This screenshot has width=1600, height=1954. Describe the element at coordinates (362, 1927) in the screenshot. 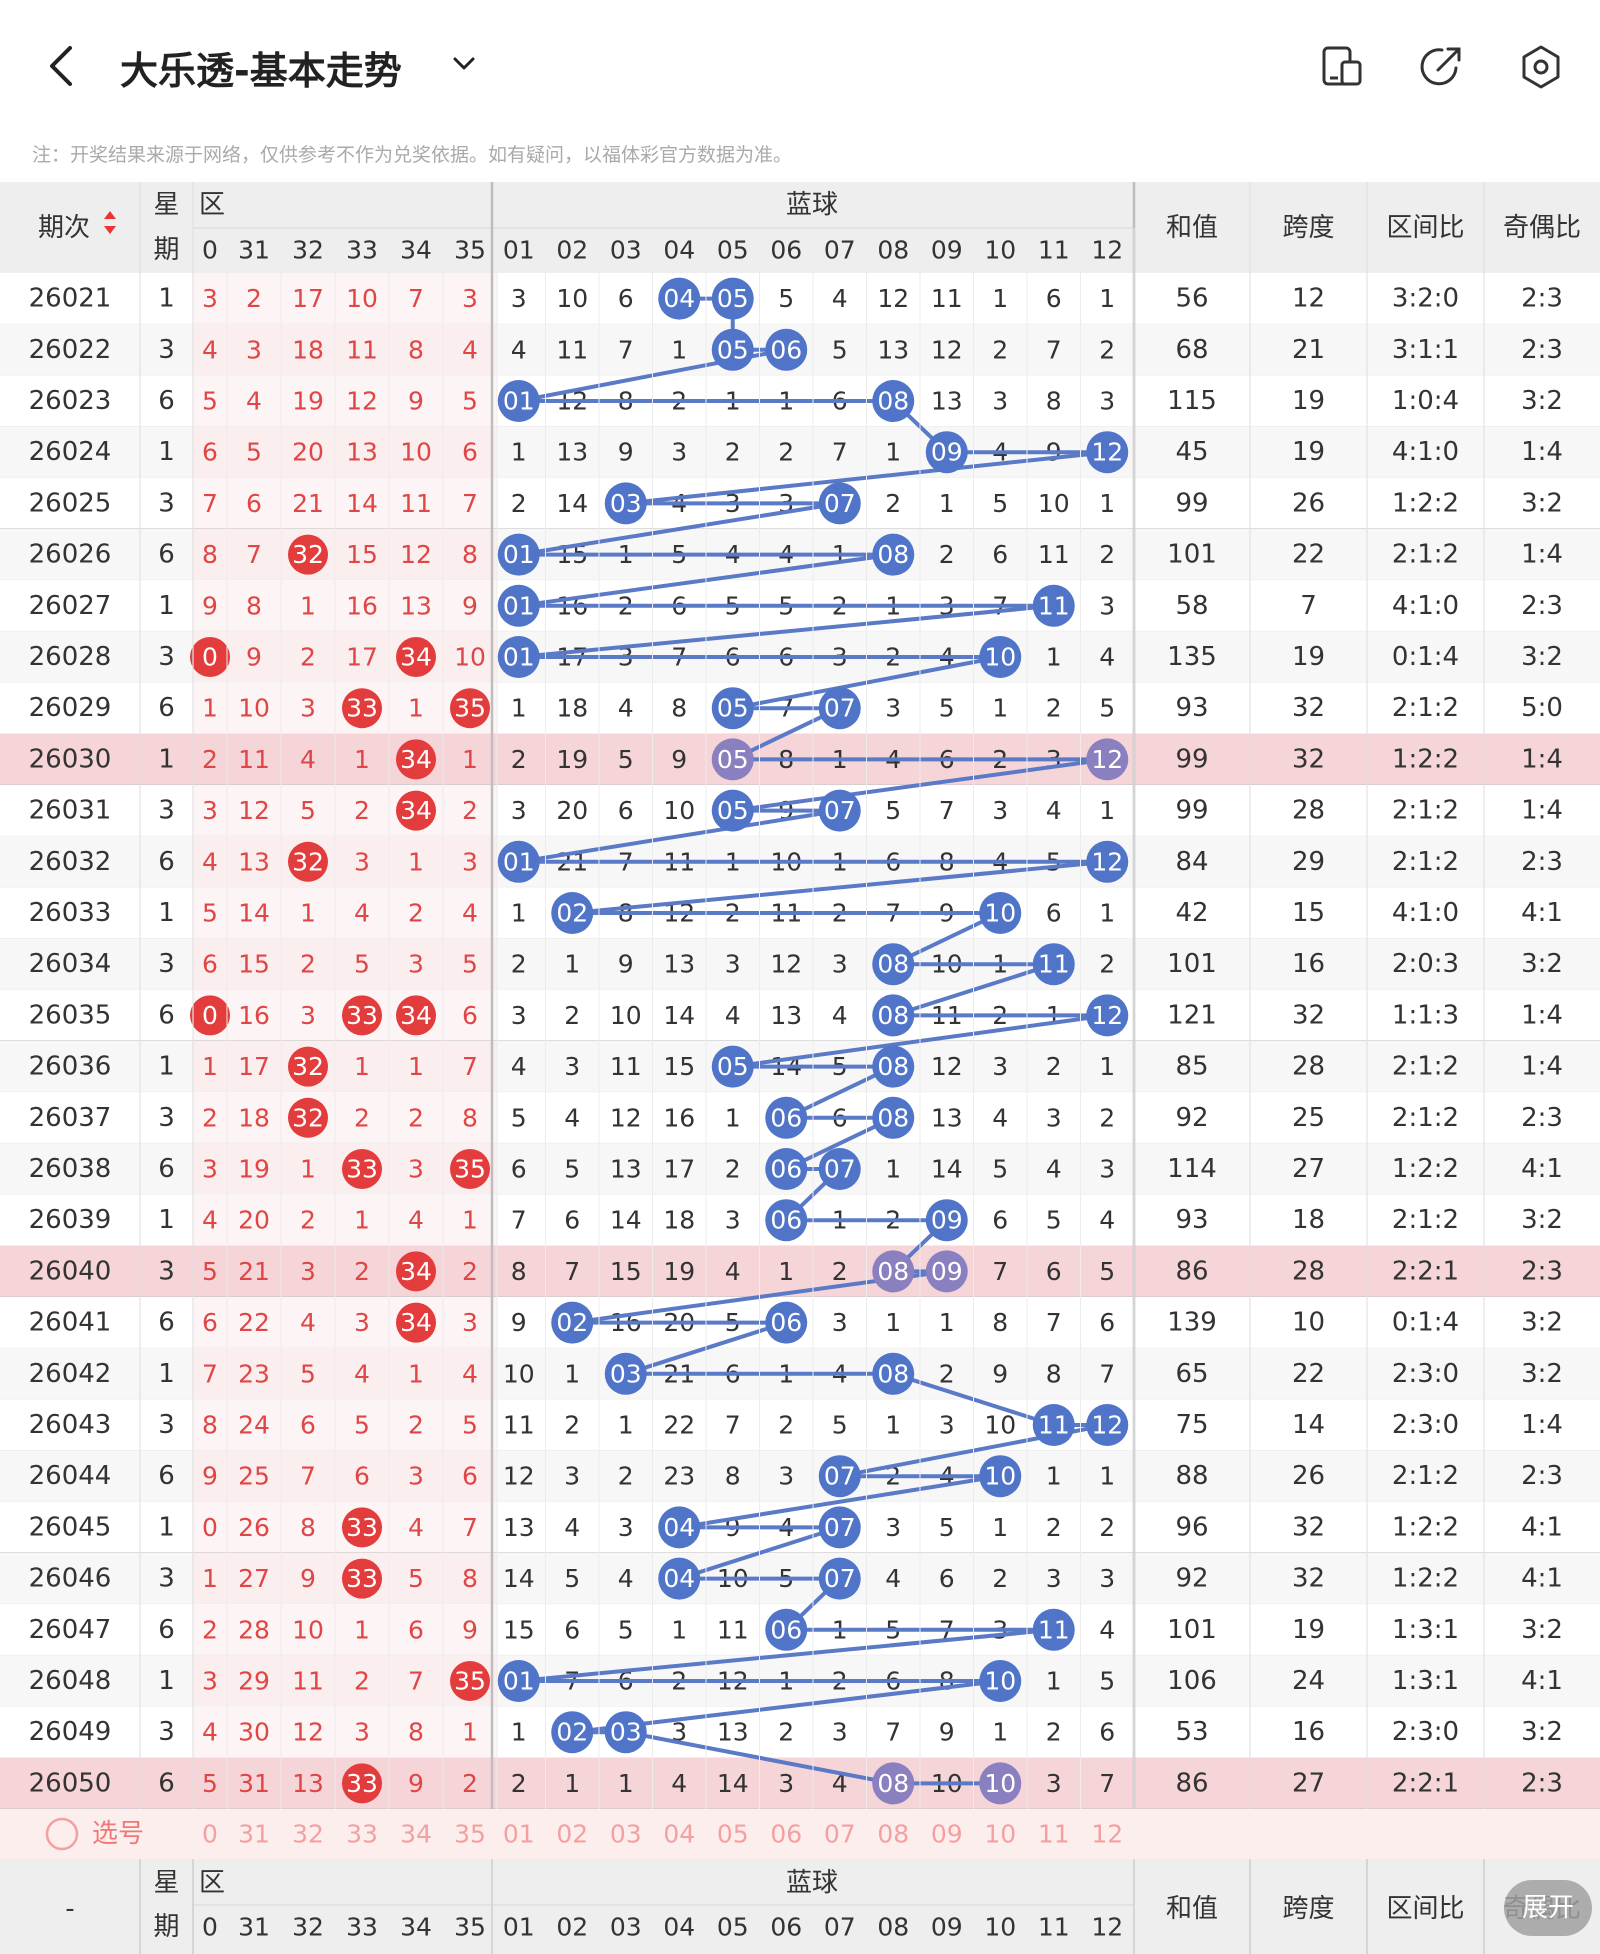

I see `footer-front-col: 33` at that location.